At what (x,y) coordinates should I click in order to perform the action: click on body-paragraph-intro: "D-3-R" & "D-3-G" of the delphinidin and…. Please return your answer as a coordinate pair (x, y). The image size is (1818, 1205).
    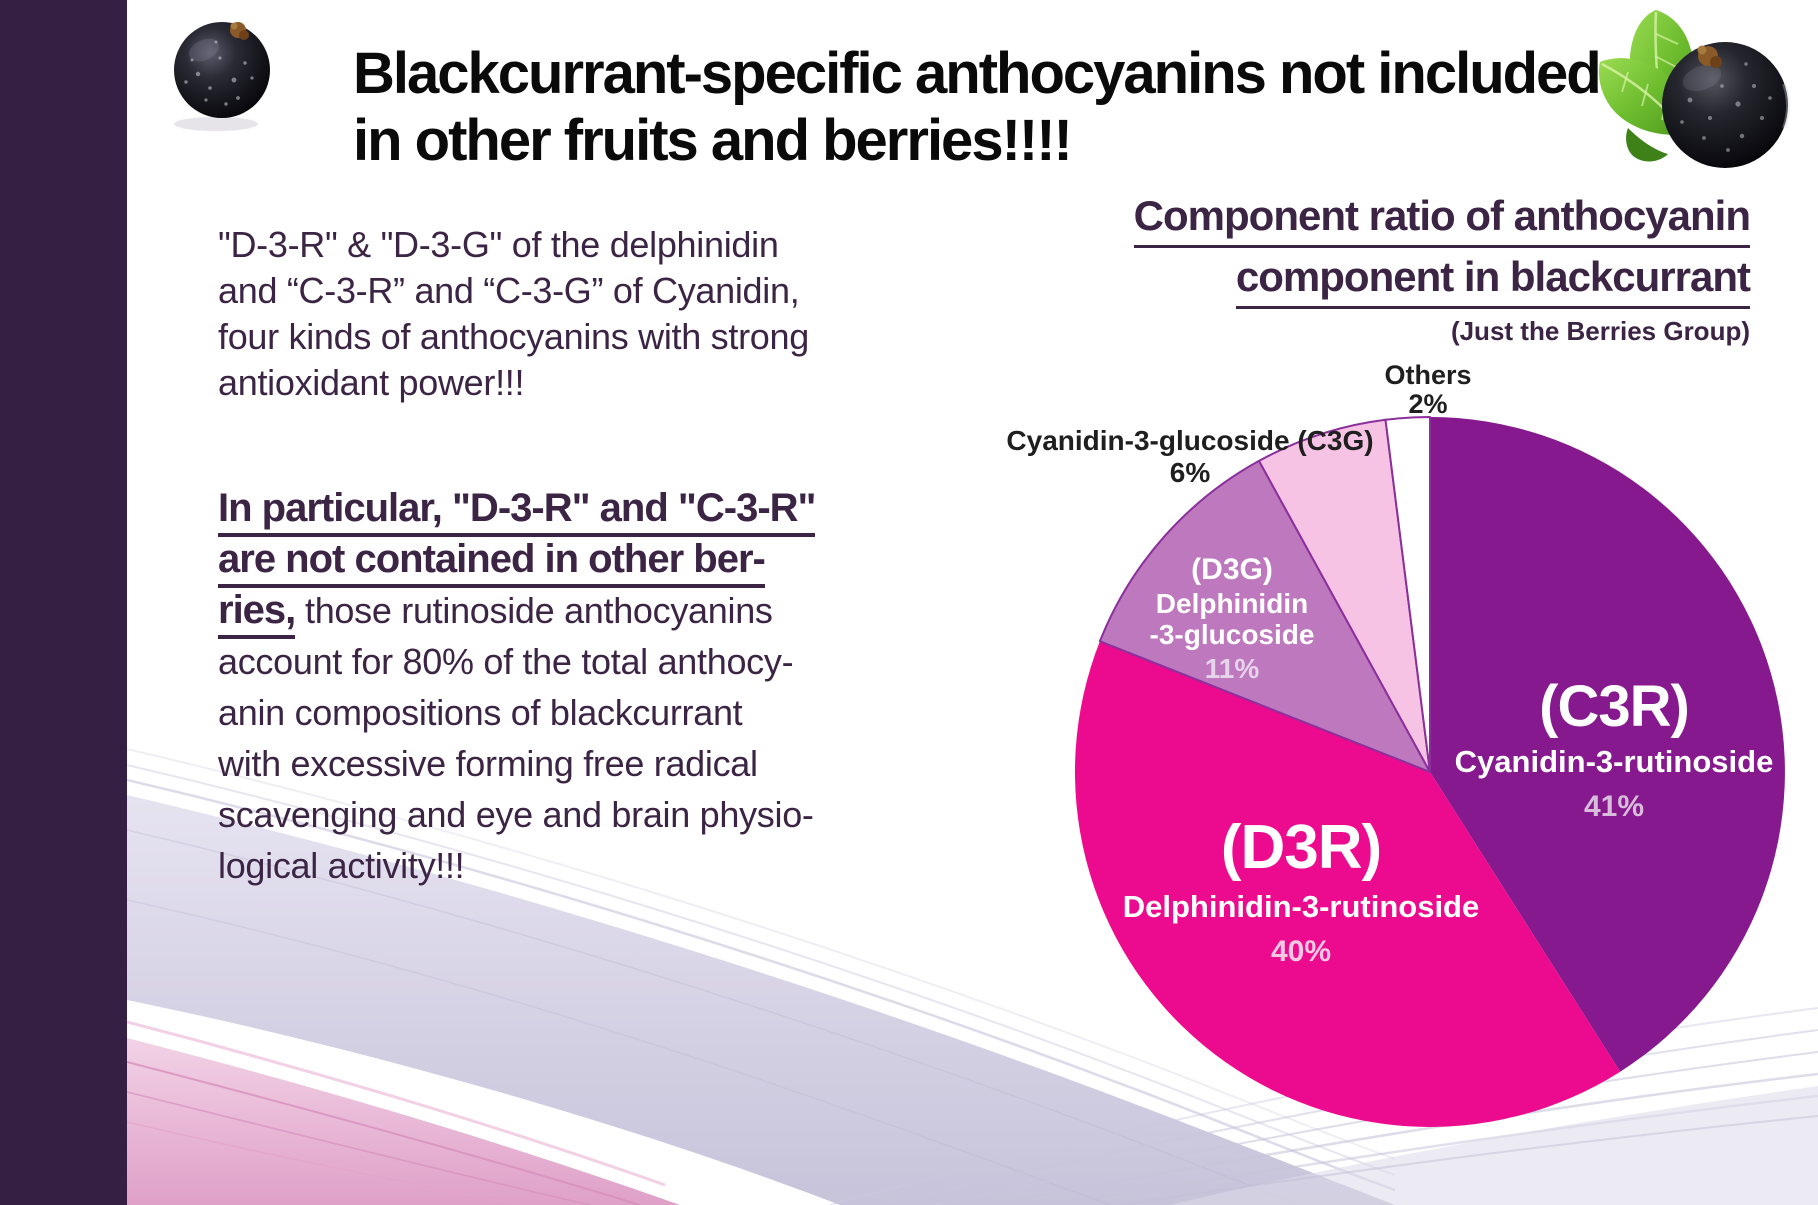
    Looking at the image, I should click on (513, 314).